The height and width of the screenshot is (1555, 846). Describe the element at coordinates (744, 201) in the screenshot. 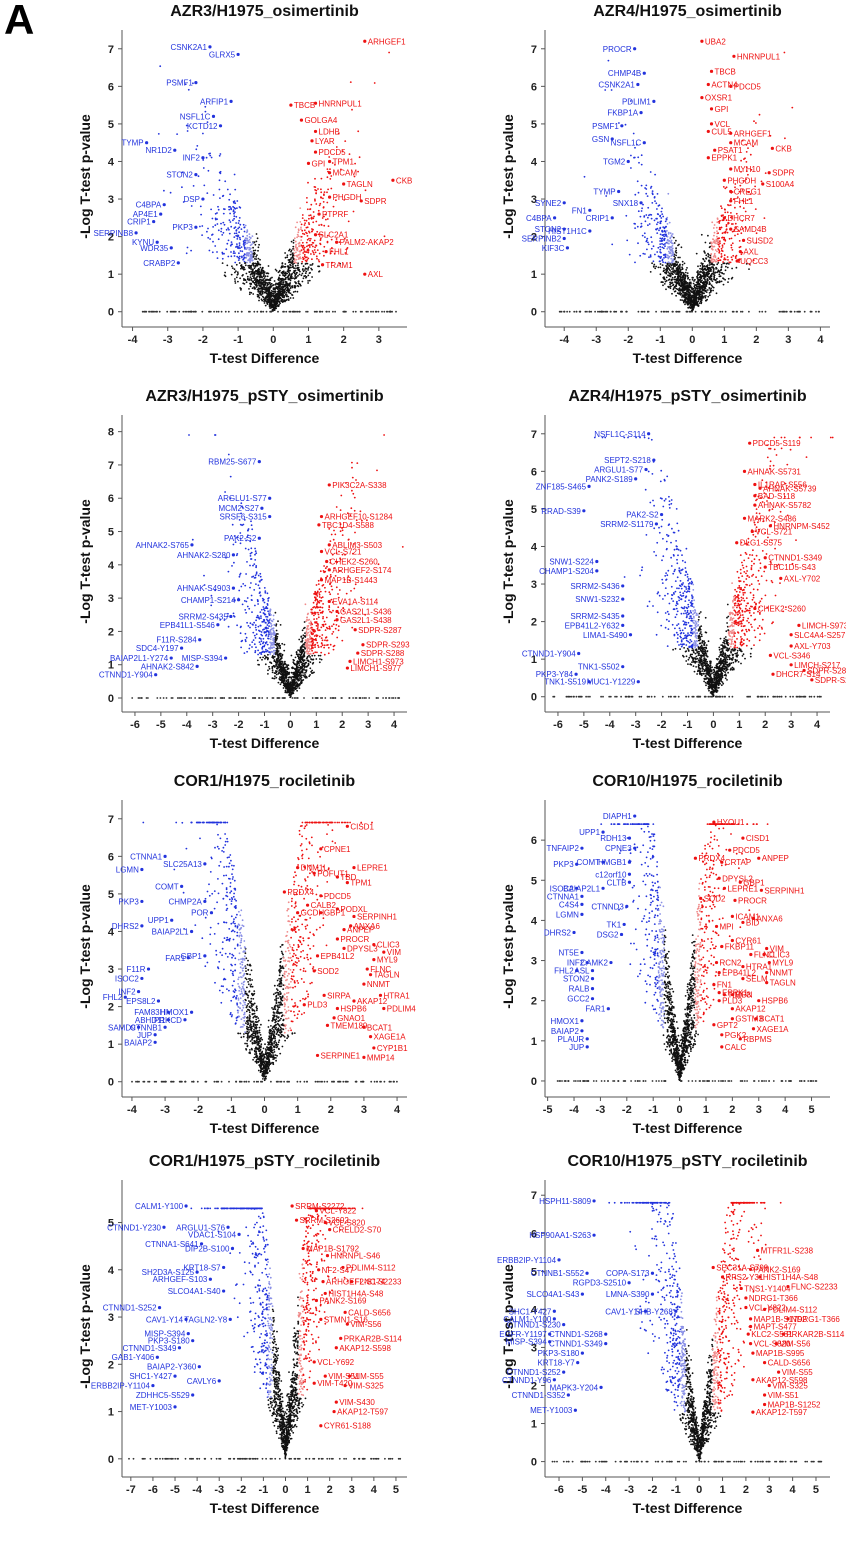

I see `point-label: FHL1` at that location.